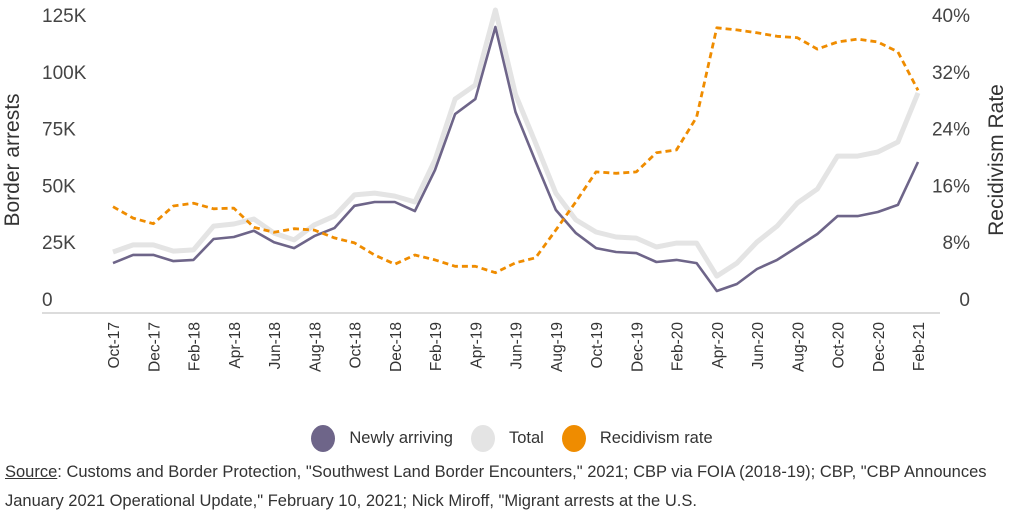 This screenshot has width=1024, height=516. What do you see at coordinates (964, 300) in the screenshot?
I see `right-tick-label: 0` at bounding box center [964, 300].